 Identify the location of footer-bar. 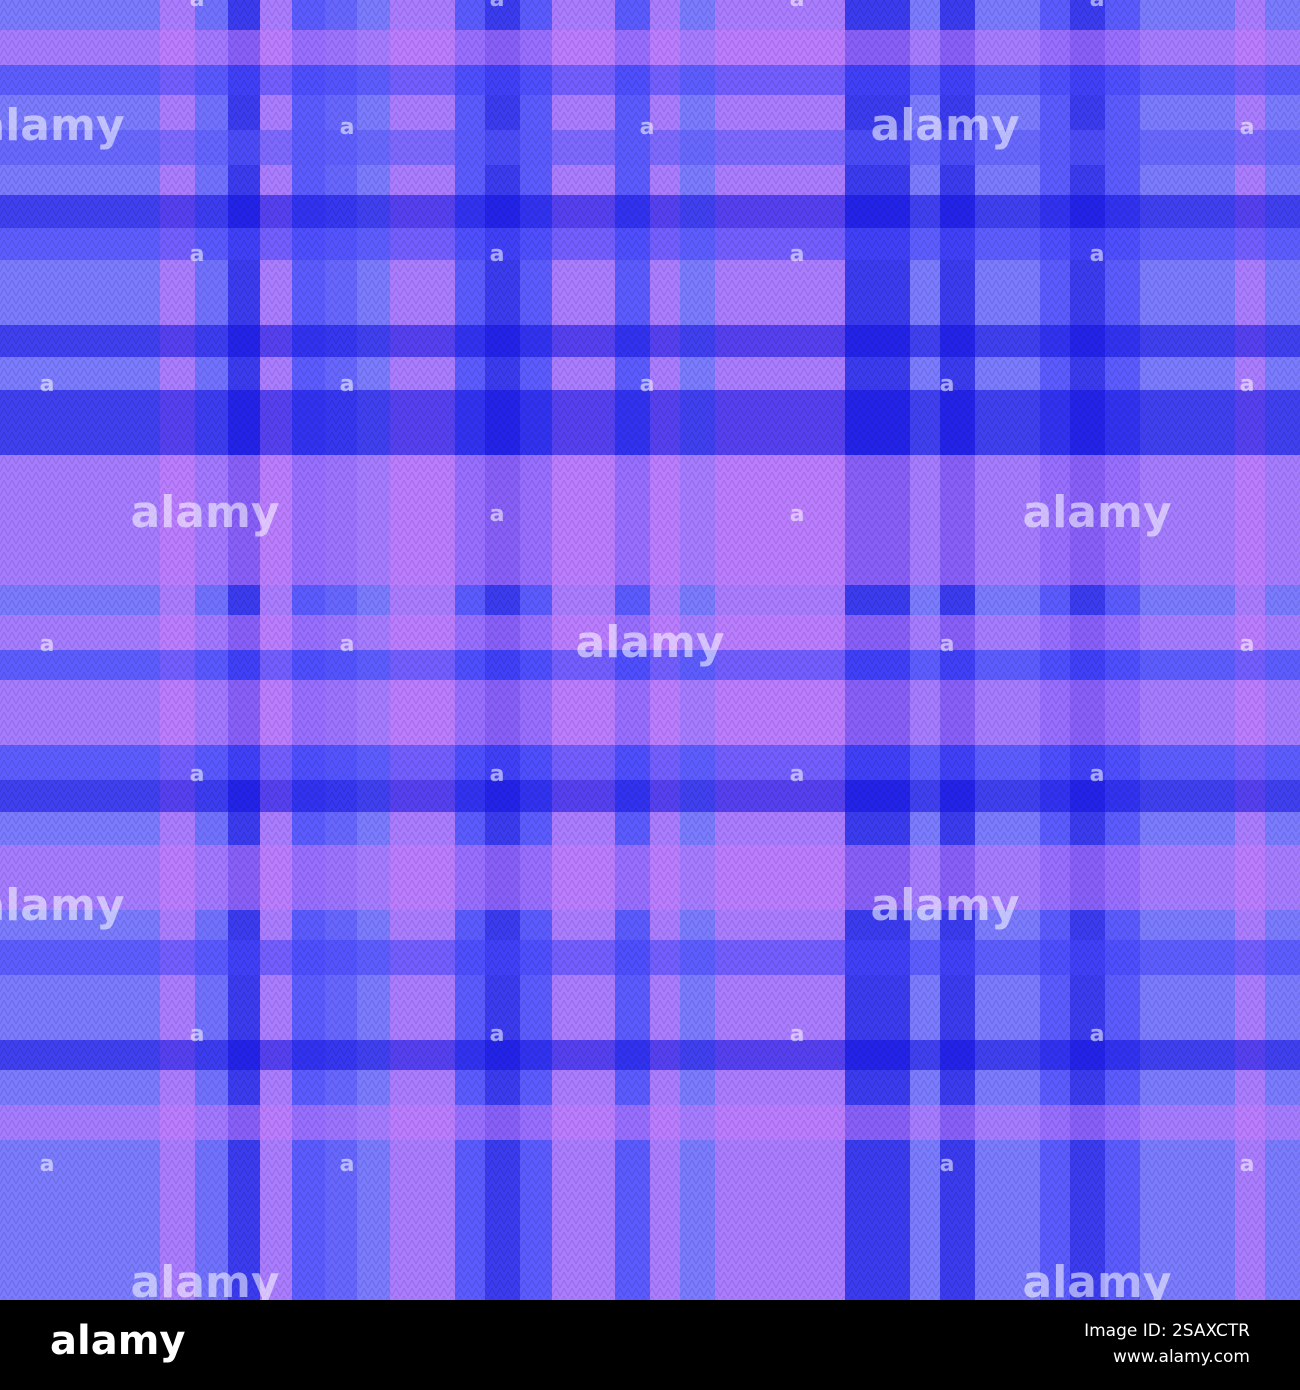
(650, 1345).